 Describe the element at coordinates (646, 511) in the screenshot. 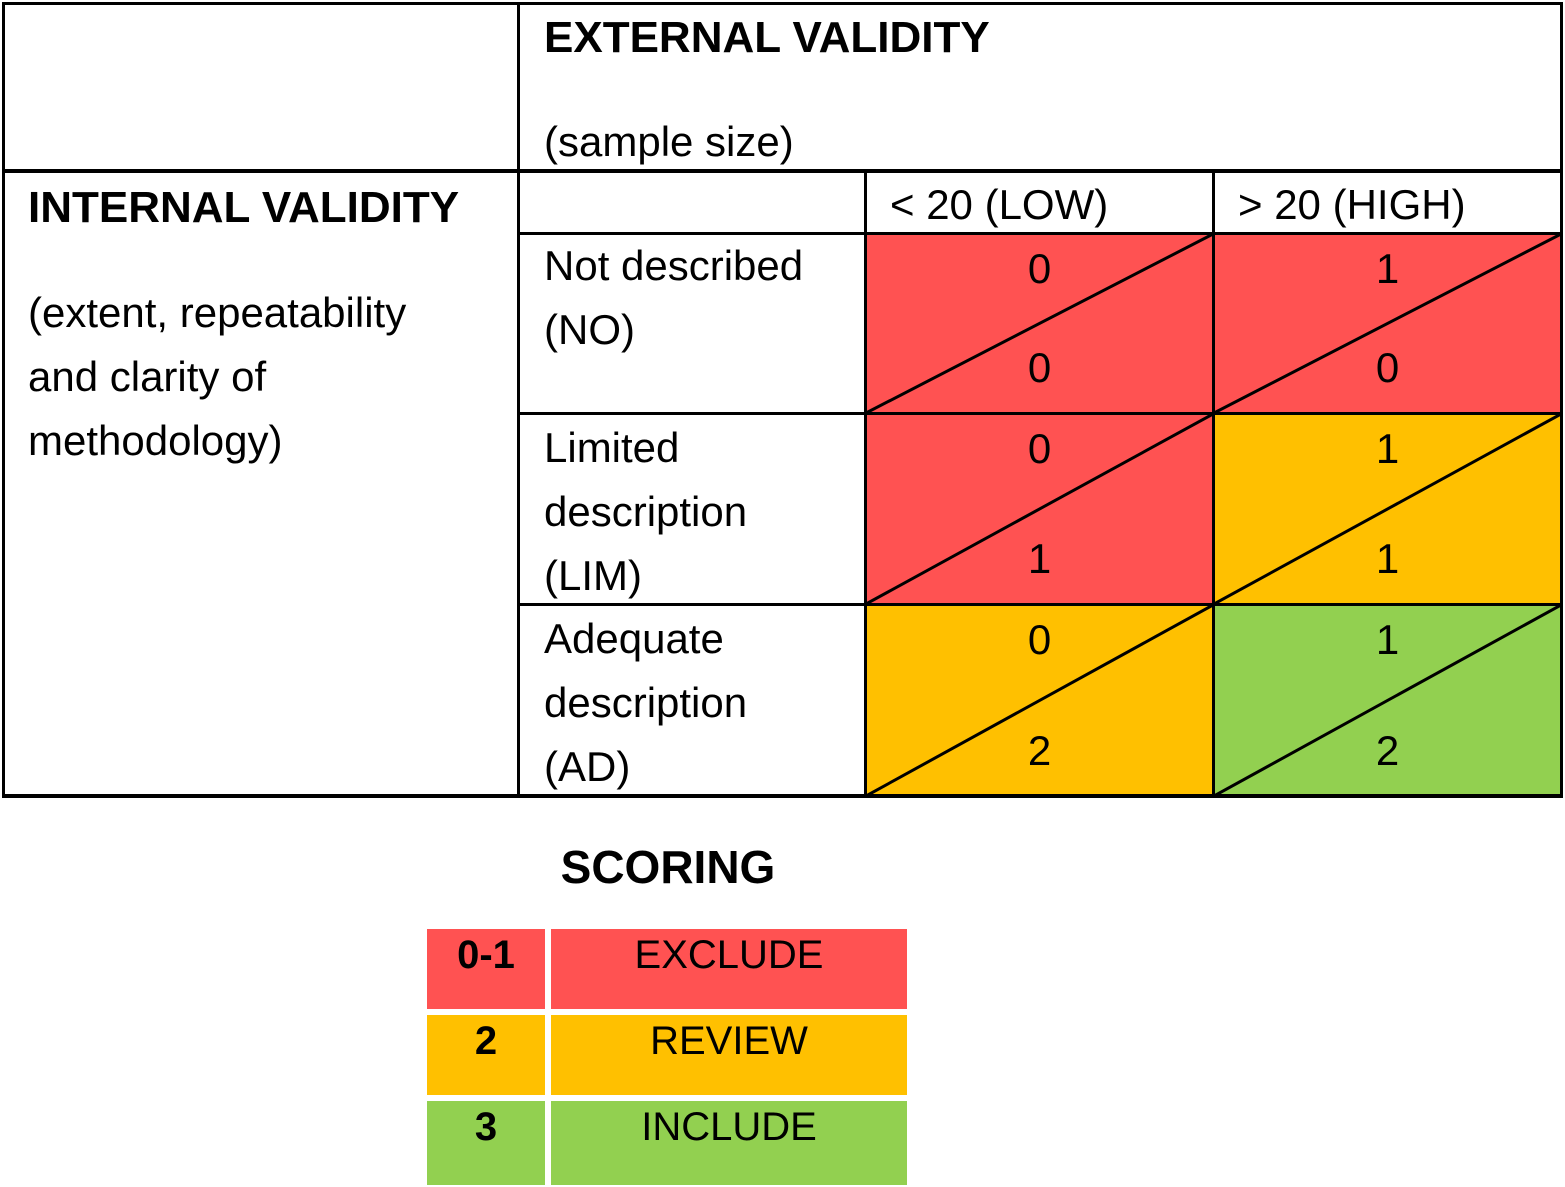

I see `row-label-lim-line-2: description` at that location.